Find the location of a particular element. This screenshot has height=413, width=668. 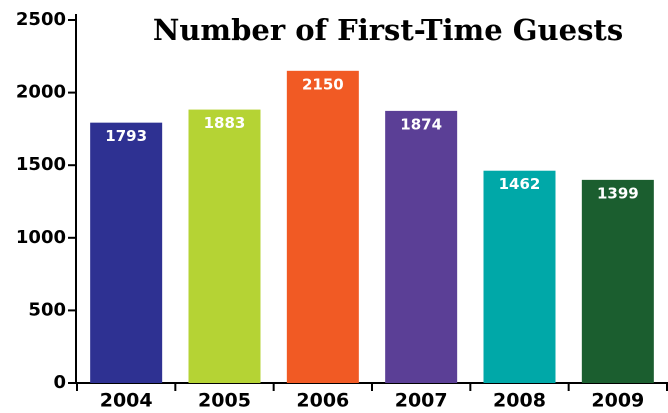

value-label: 1874 is located at coordinates (421, 124).